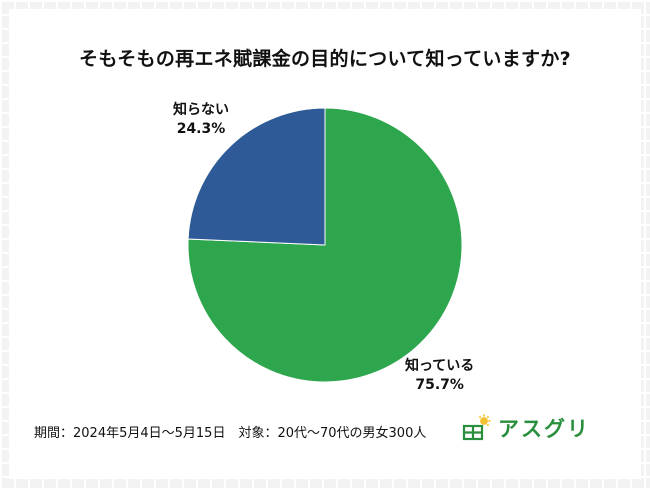  Describe the element at coordinates (256, 176) in the screenshot. I see `pie-slice-unknown` at that location.